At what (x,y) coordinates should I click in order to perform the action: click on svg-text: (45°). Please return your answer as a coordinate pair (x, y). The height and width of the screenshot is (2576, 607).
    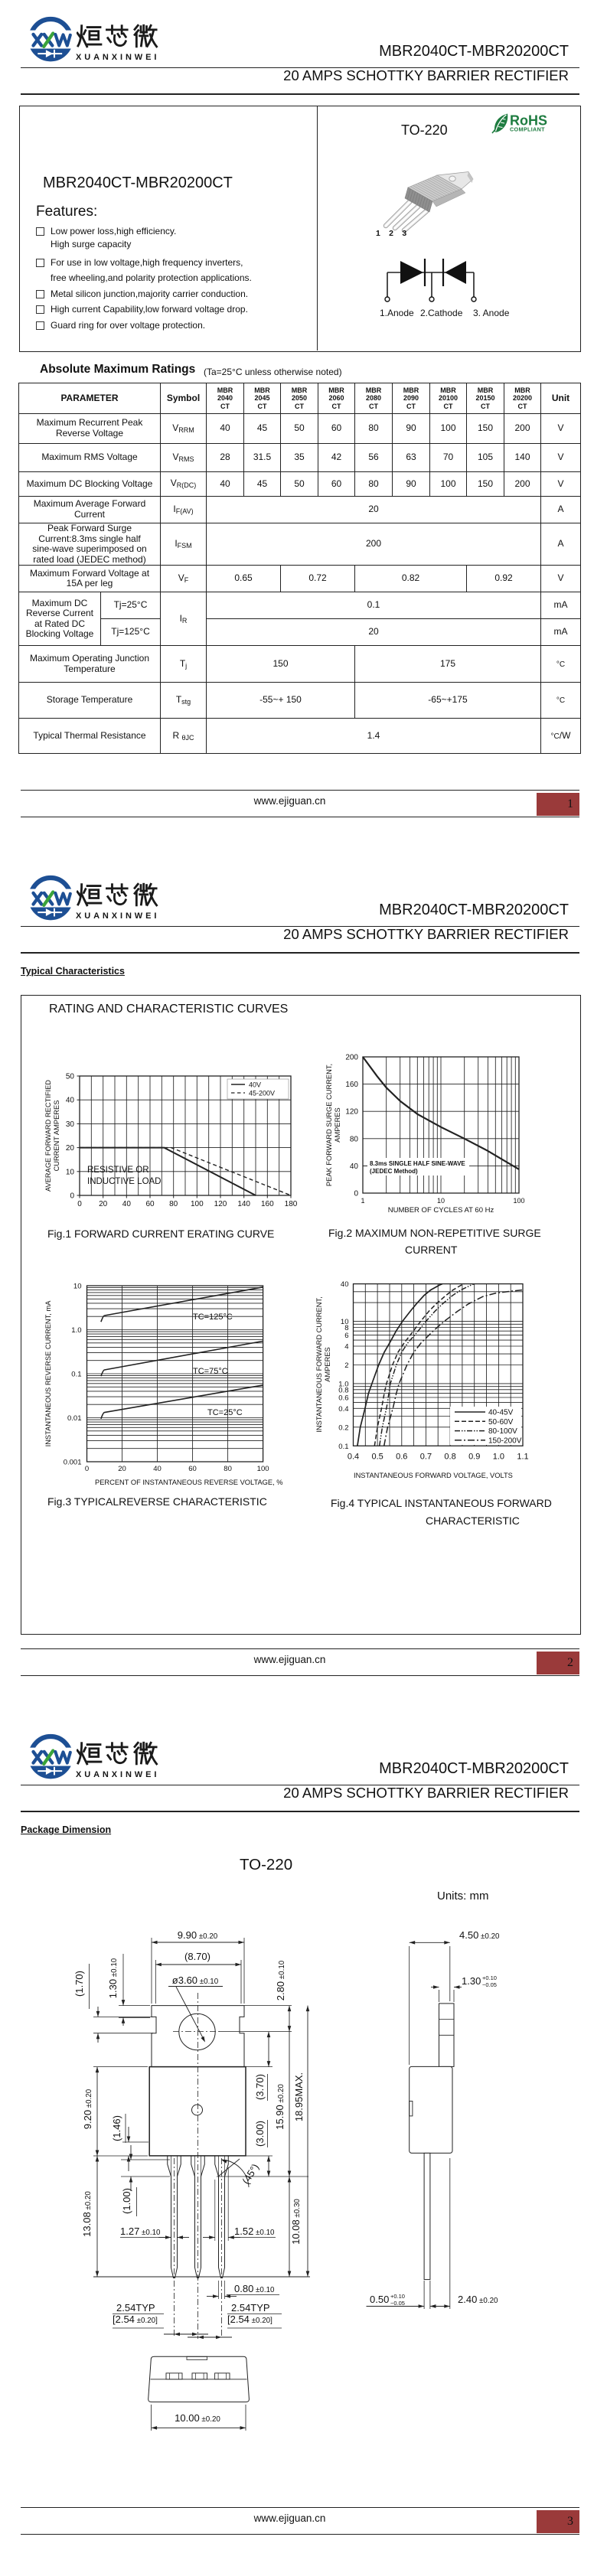
    Looking at the image, I should click on (251, 2174).